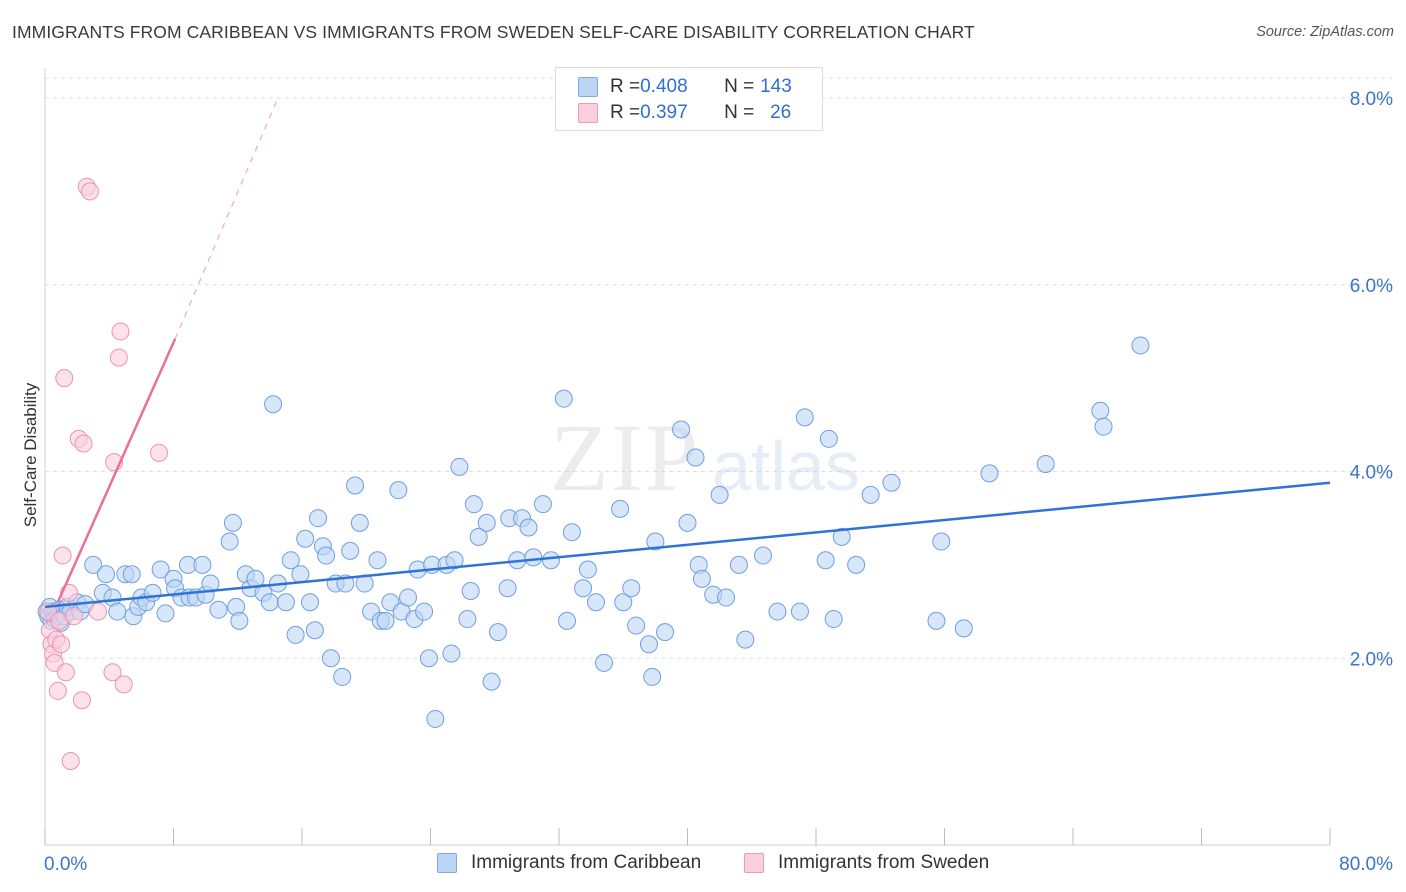 The image size is (1406, 892). What do you see at coordinates (116, 470) in the screenshot?
I see `trend-line-sweden` at bounding box center [116, 470].